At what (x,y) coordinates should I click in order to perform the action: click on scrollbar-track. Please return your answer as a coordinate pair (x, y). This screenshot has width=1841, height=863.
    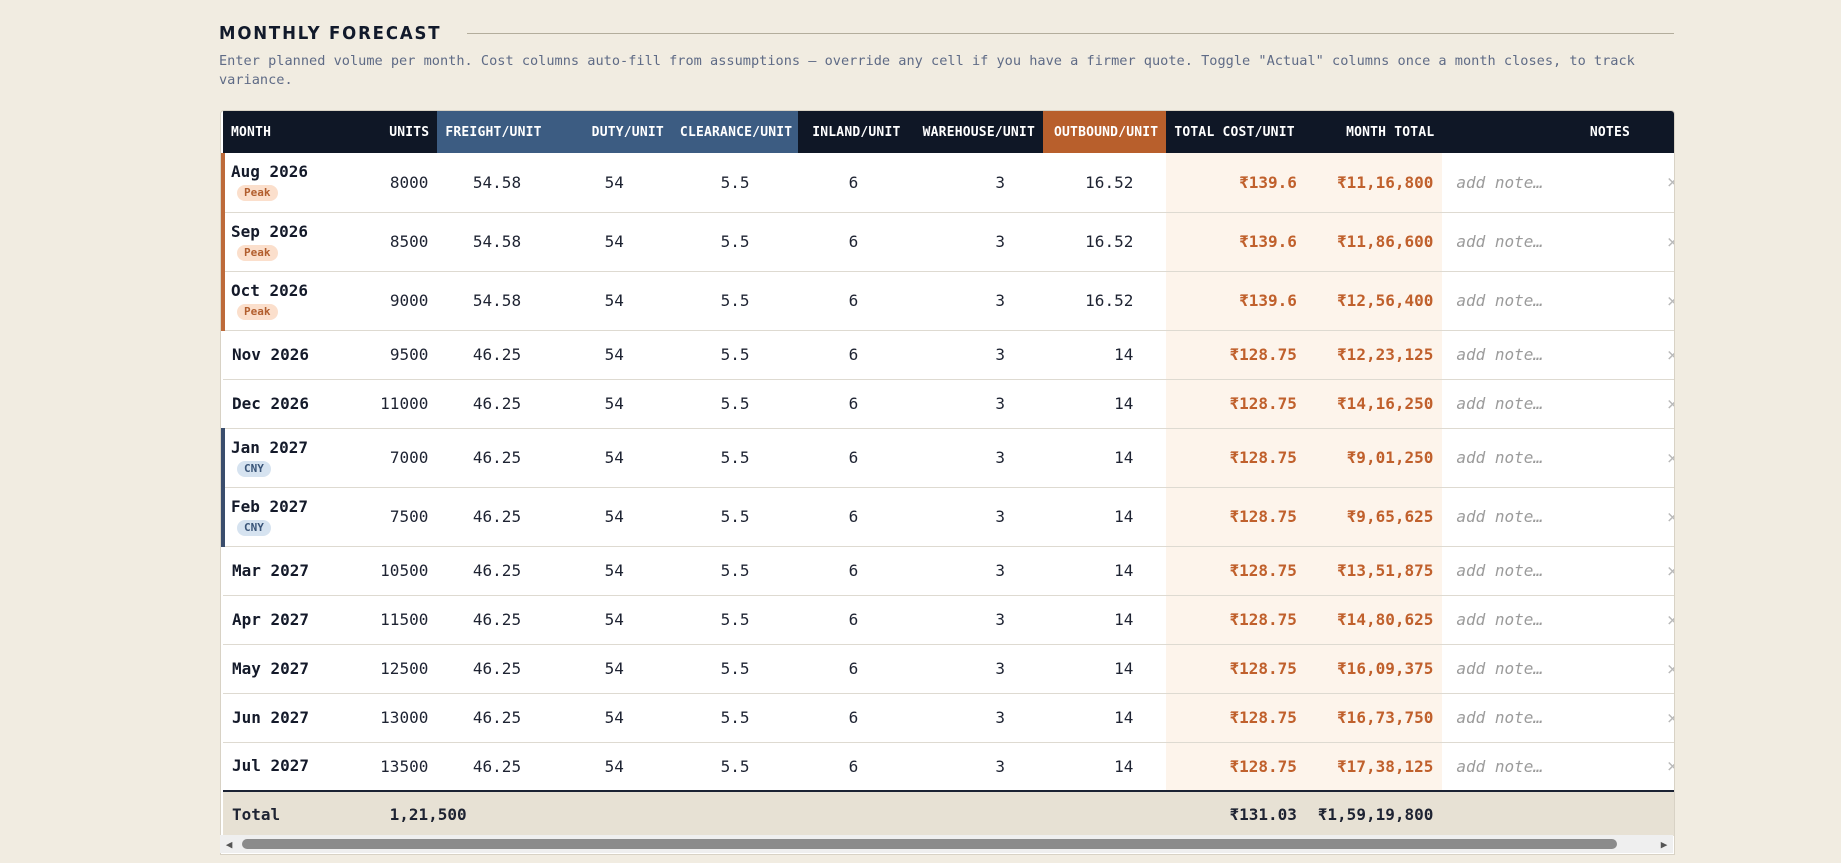
    Looking at the image, I should click on (946, 844).